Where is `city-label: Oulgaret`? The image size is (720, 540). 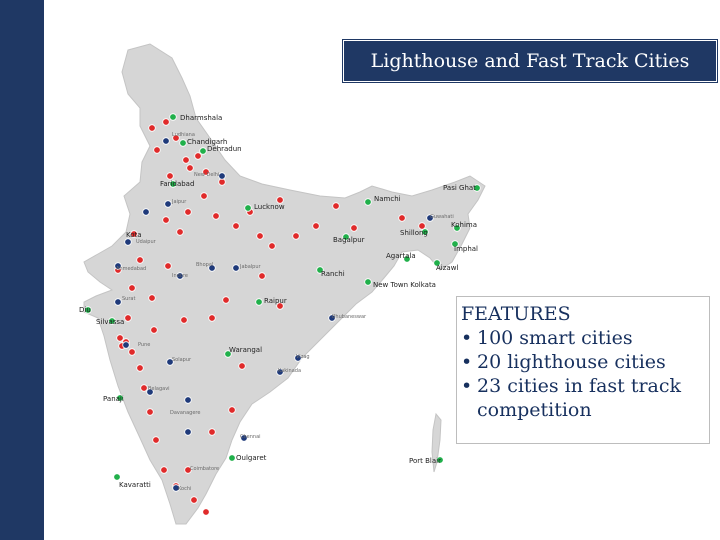
city-label: Oulgaret is located at coordinates (251, 458).